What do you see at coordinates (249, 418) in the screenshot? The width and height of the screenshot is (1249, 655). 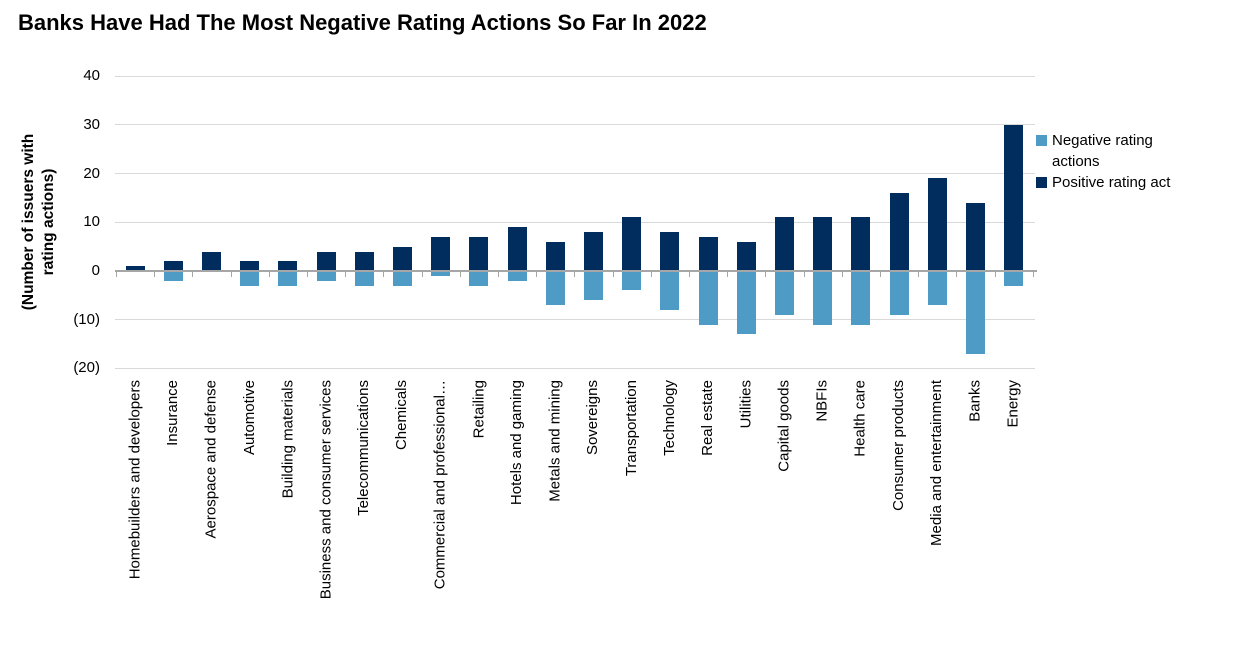 I see `x-axis-label: Automotive` at bounding box center [249, 418].